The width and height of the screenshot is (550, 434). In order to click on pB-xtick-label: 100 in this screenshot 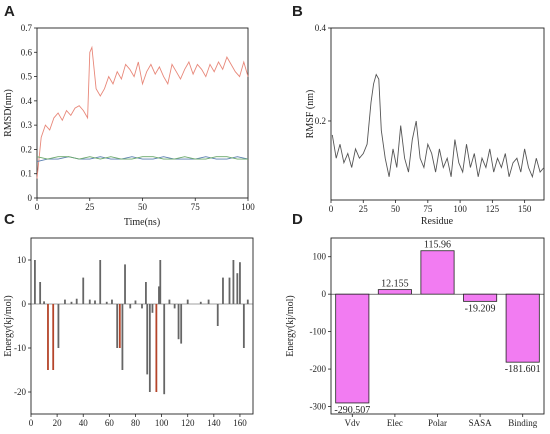, I will do `click(460, 209)`.